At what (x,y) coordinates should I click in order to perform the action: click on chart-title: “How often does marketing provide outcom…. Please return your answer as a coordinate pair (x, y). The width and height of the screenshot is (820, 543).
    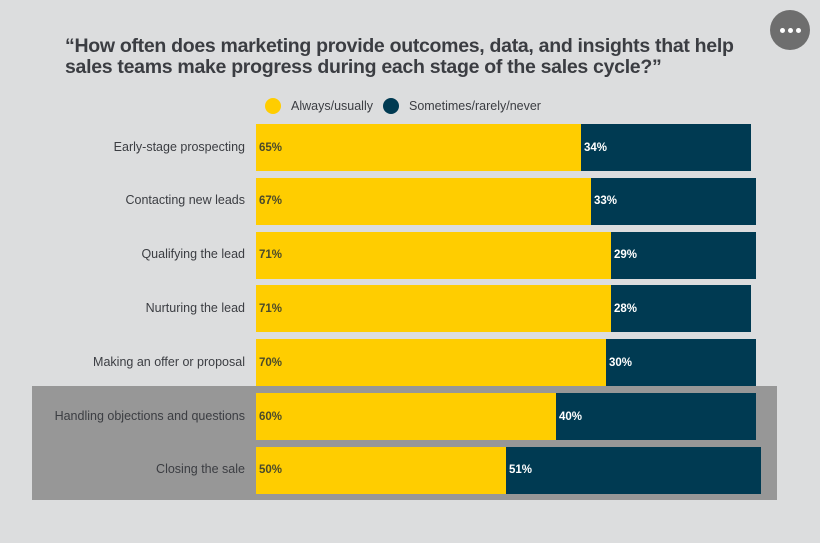
    Looking at the image, I should click on (399, 56).